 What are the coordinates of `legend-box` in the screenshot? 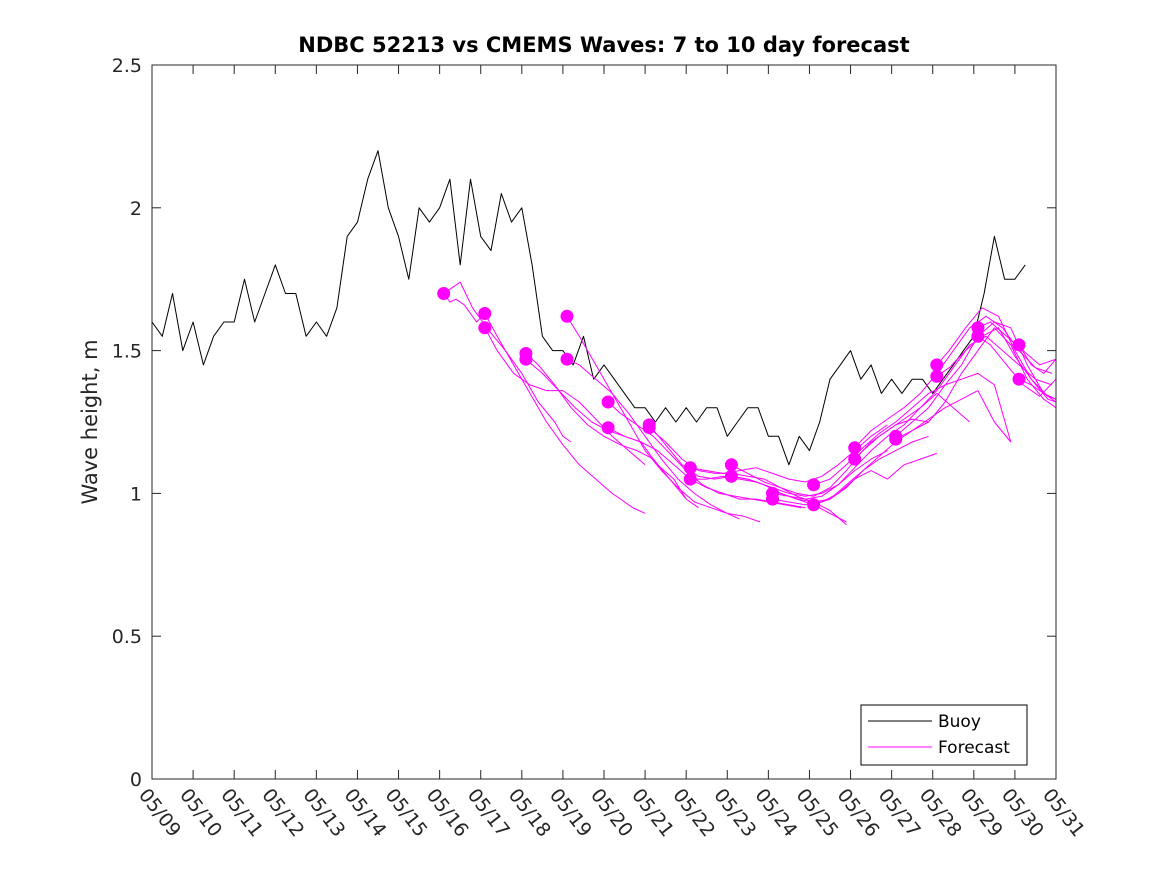 It's located at (944, 735).